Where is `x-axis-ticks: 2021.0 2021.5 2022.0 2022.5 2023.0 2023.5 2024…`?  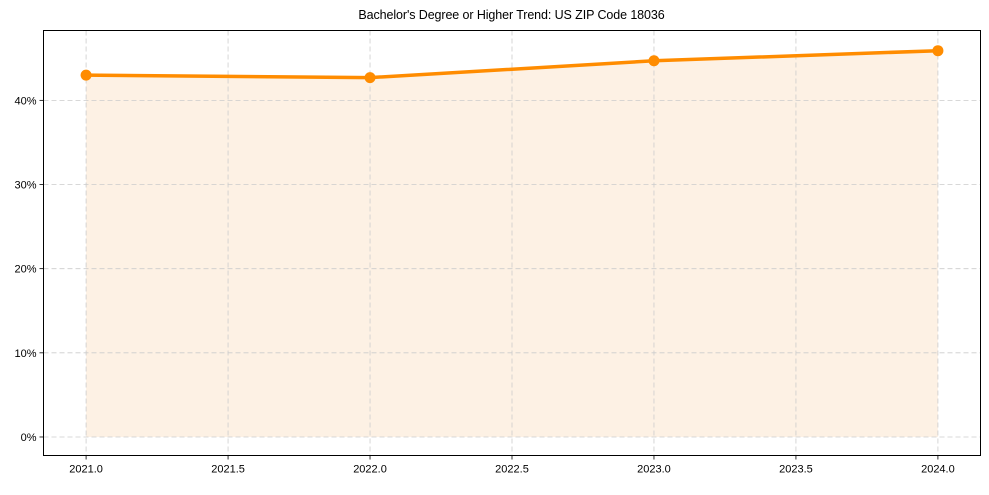 x-axis-ticks: 2021.0 2021.5 2022.0 2022.5 2023.0 2023.5 2024… is located at coordinates (512, 465).